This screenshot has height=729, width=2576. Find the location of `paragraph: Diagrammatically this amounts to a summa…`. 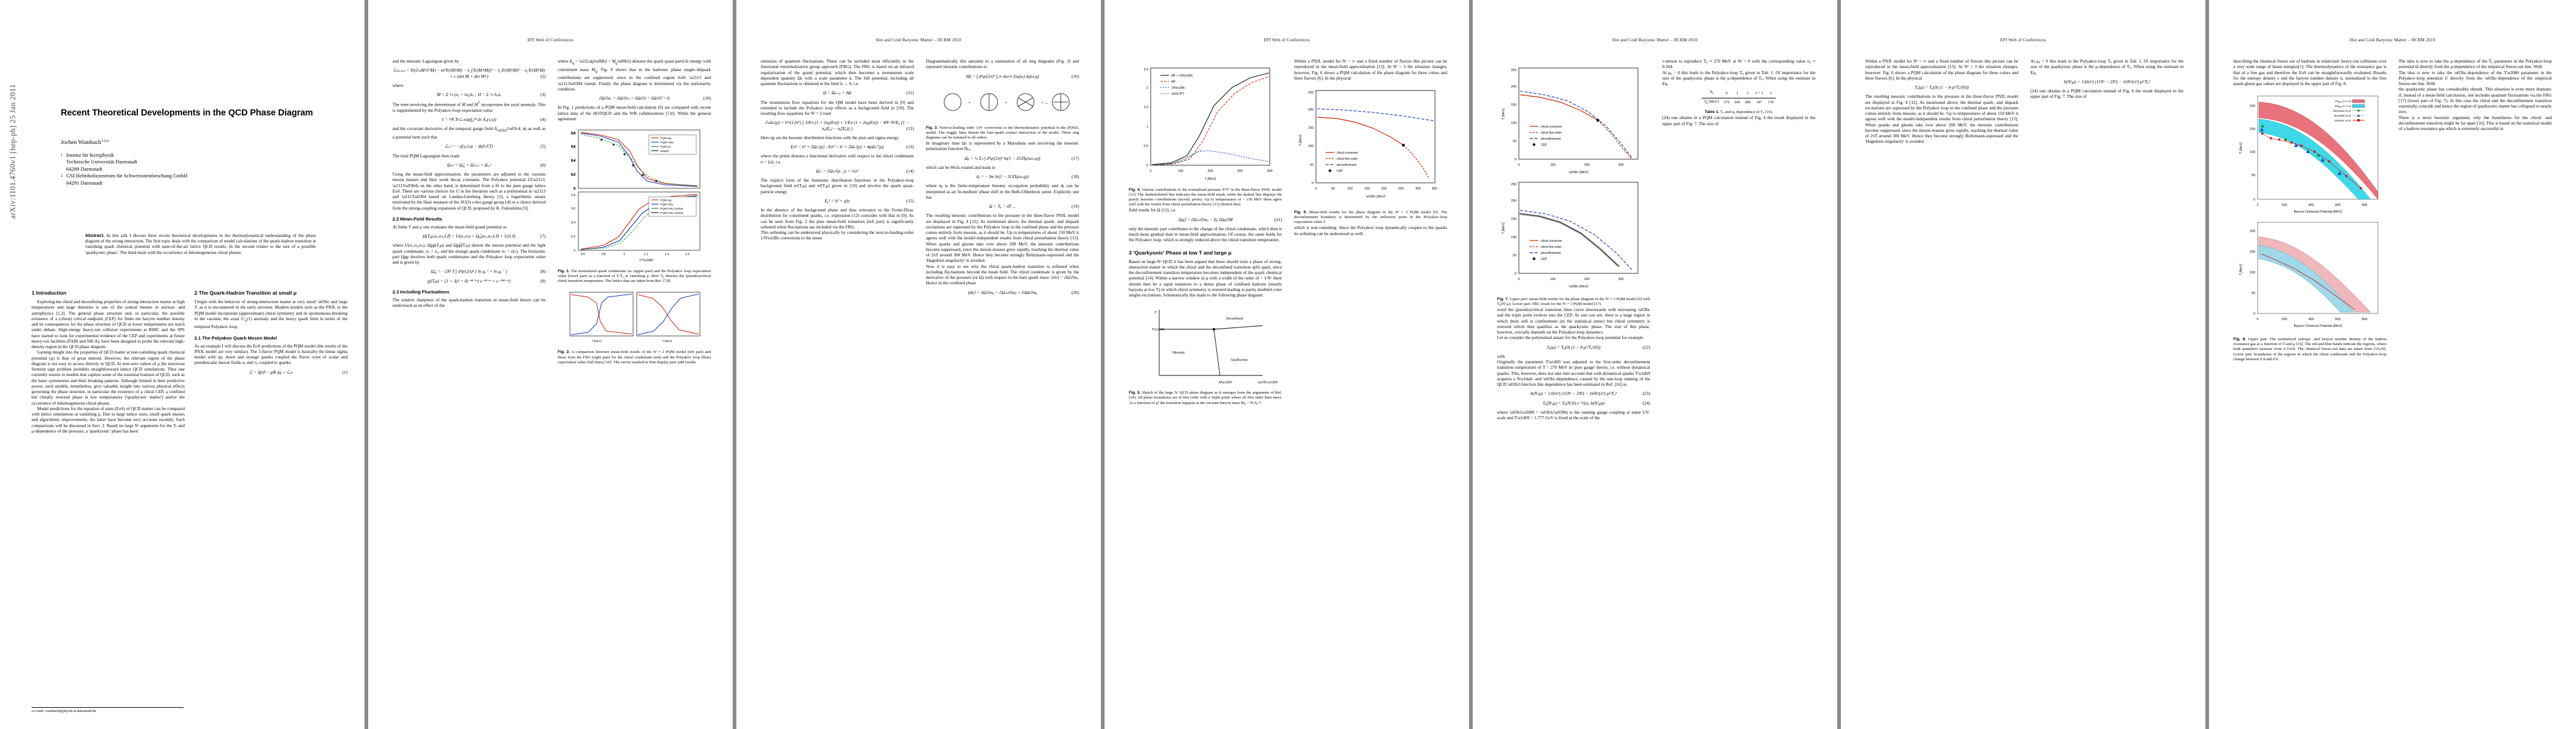

paragraph: Diagrammatically this amounts to a summa… is located at coordinates (1002, 64).